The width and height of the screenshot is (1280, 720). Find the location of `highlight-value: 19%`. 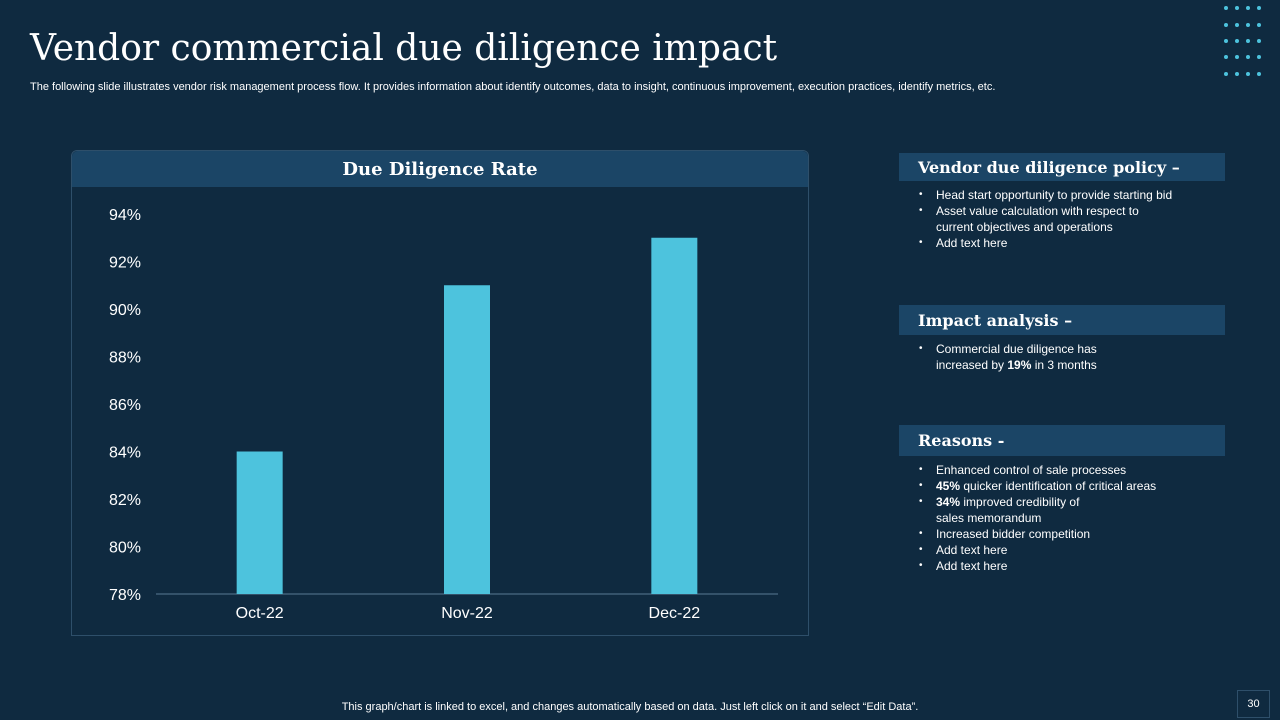

highlight-value: 19% is located at coordinates (1019, 365).